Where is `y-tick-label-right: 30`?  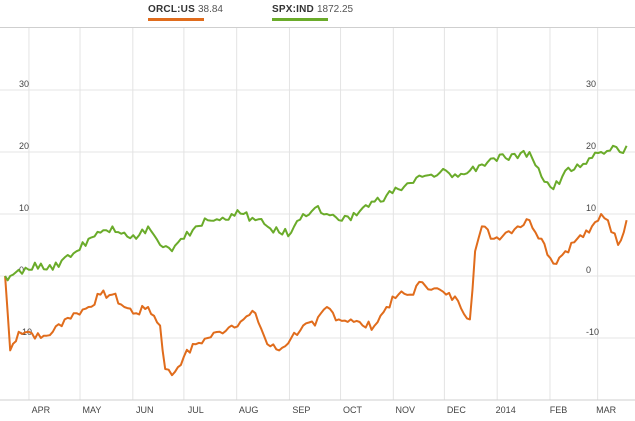 y-tick-label-right: 30 is located at coordinates (591, 84).